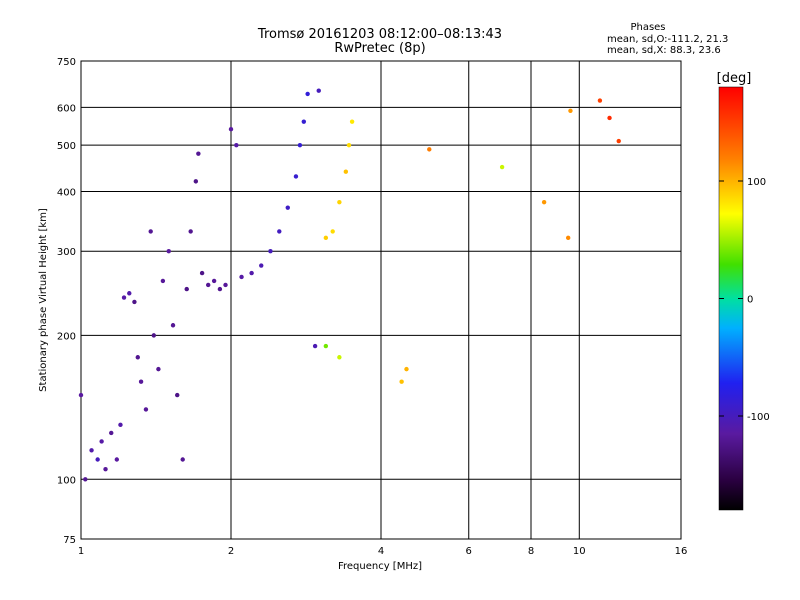  I want to click on x-tick-label: 2, so click(231, 551).